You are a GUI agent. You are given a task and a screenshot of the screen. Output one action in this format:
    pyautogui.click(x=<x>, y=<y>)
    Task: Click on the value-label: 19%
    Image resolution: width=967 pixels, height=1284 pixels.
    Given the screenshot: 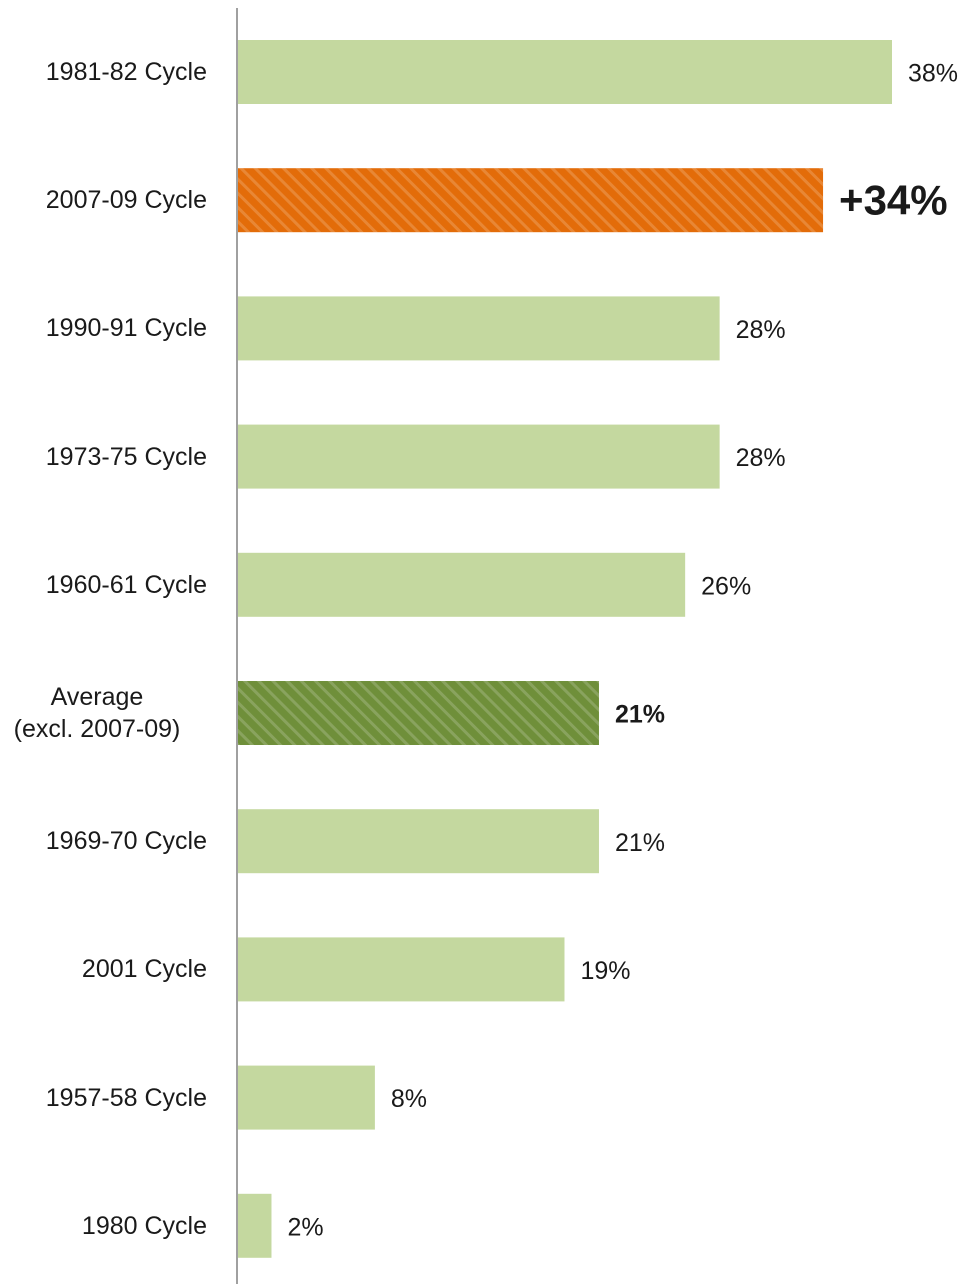 What is the action you would take?
    pyautogui.click(x=606, y=971)
    